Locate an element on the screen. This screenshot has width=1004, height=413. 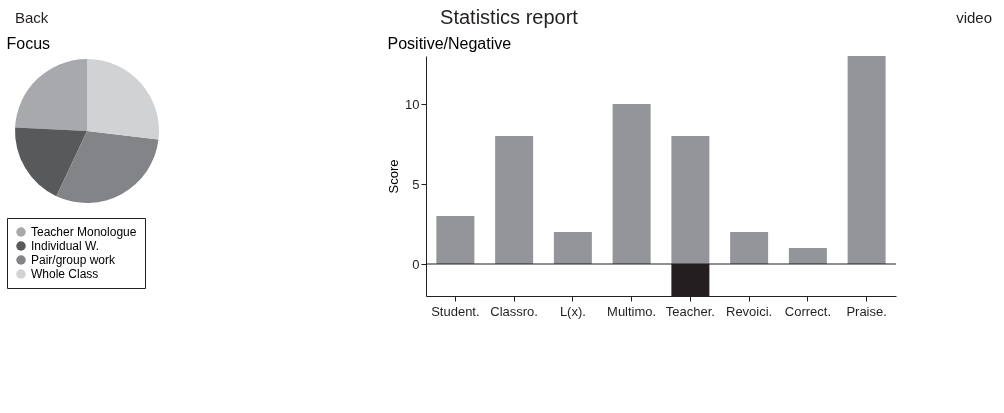
legend-label: Pair/group work is located at coordinates (74, 260).